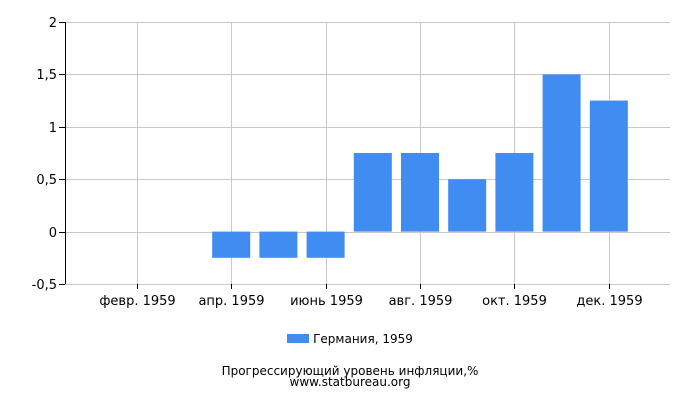 The height and width of the screenshot is (400, 700). I want to click on x-tick-label: дек. 1959, so click(609, 301).